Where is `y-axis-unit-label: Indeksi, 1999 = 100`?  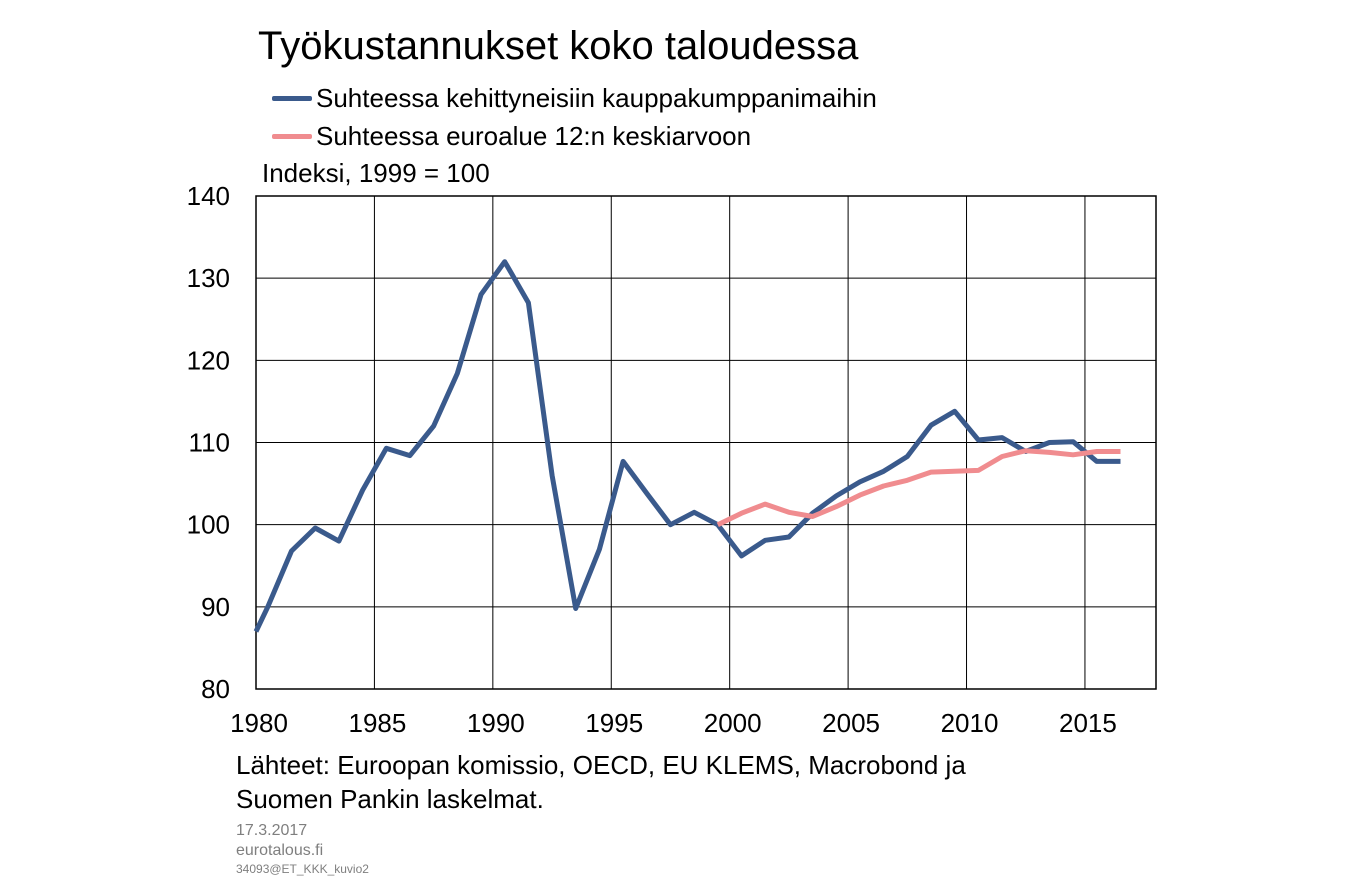 y-axis-unit-label: Indeksi, 1999 = 100 is located at coordinates (376, 173).